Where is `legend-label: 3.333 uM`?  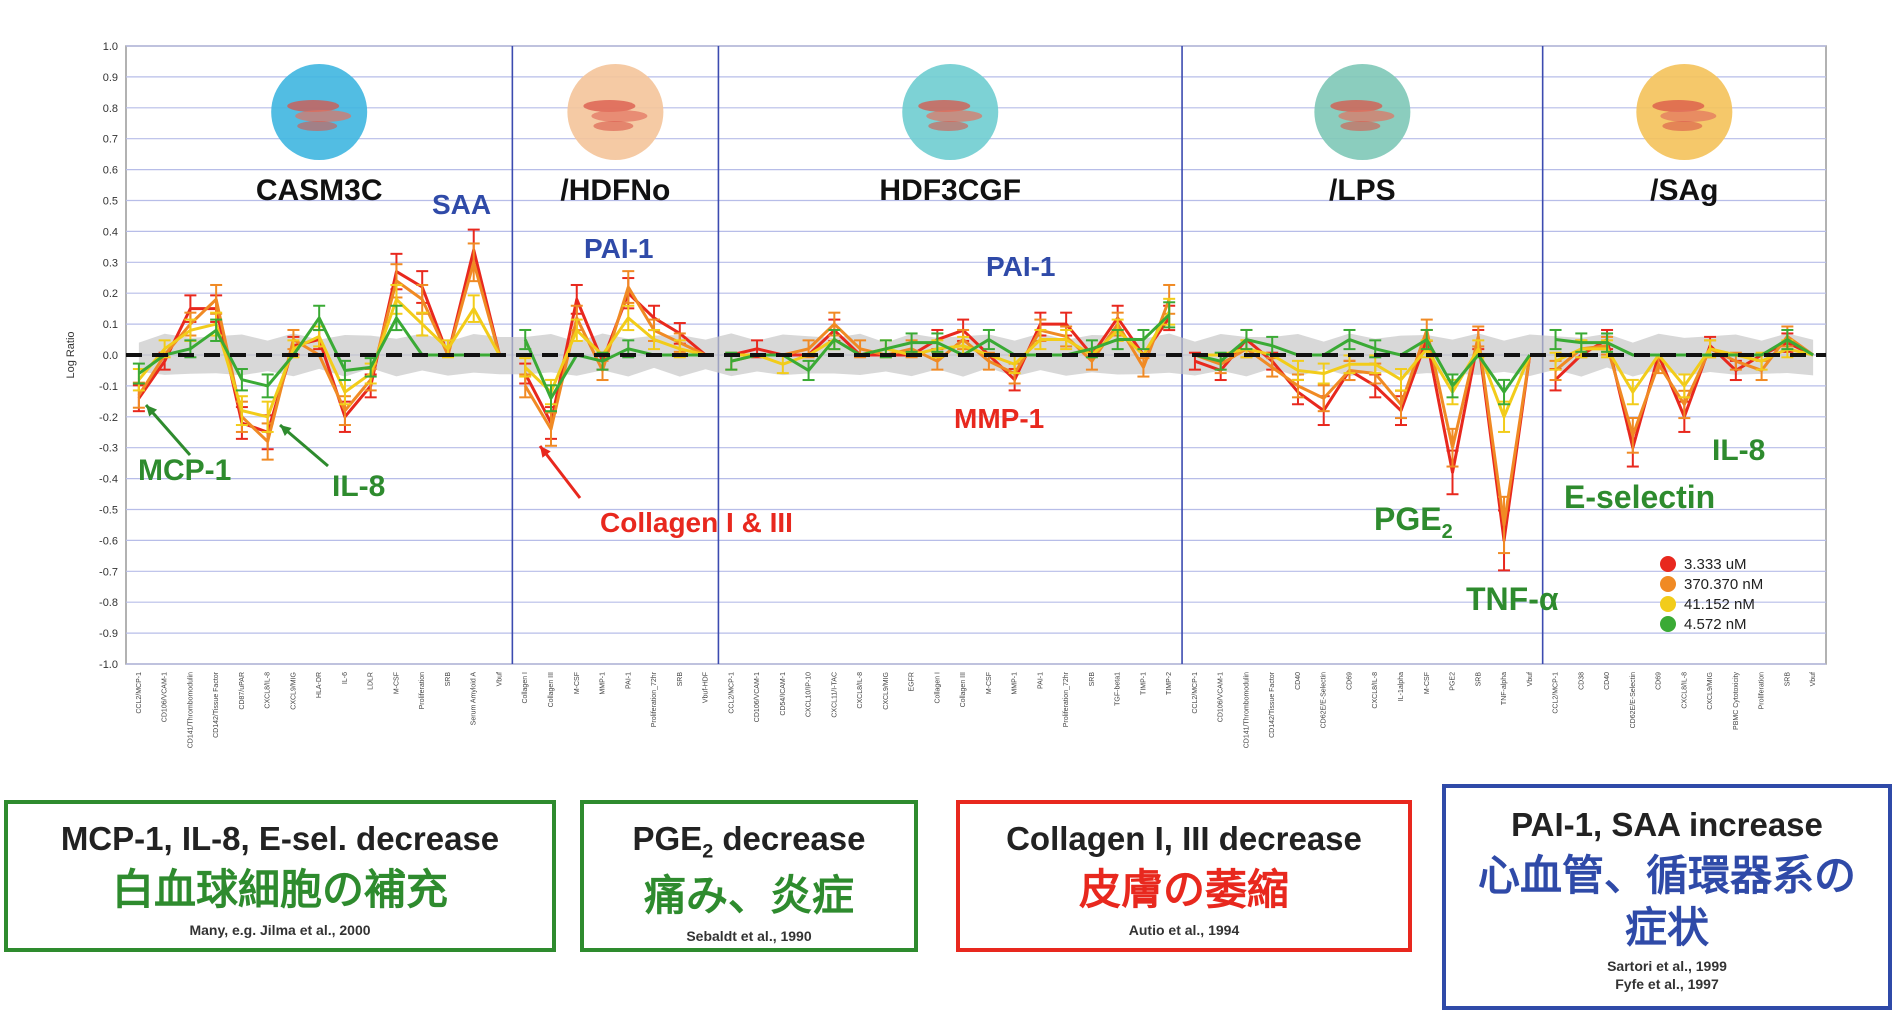
legend-label: 3.333 uM is located at coordinates (1715, 564).